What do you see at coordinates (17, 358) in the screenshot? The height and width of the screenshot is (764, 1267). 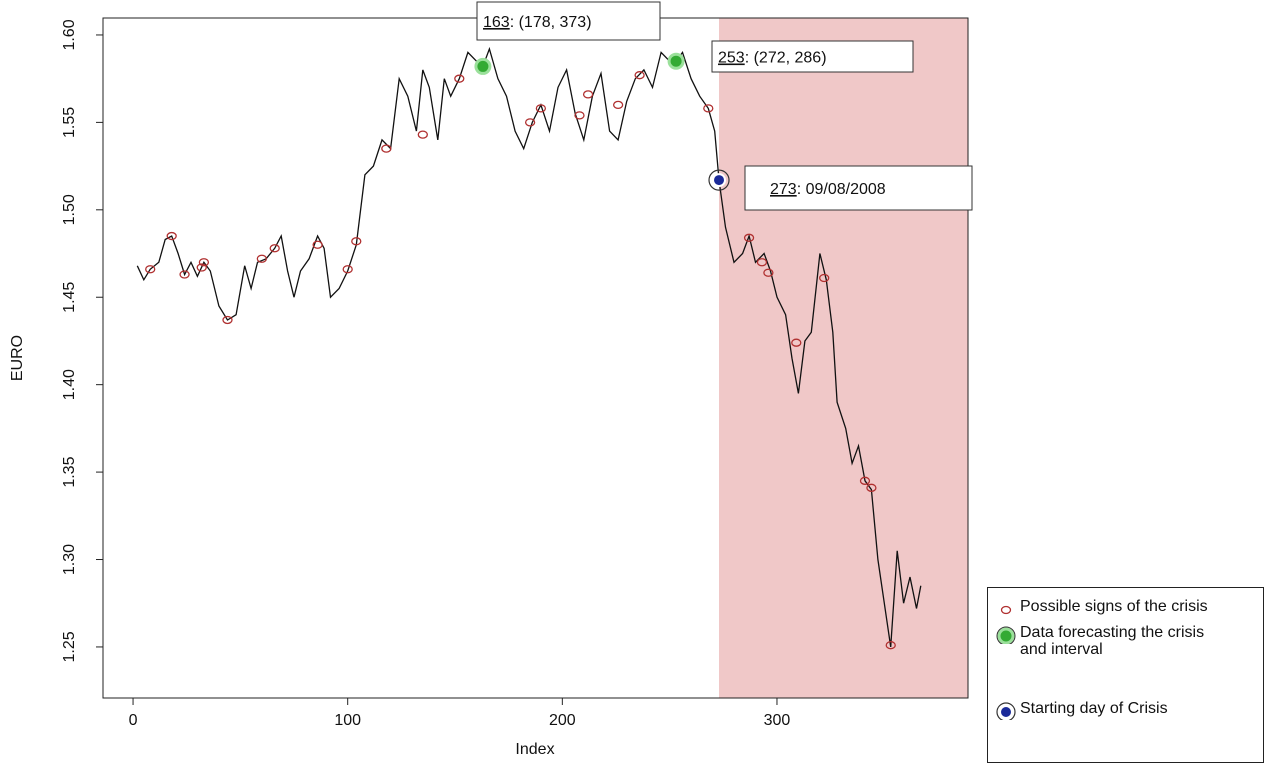 I see `y-axis-title: EURO` at bounding box center [17, 358].